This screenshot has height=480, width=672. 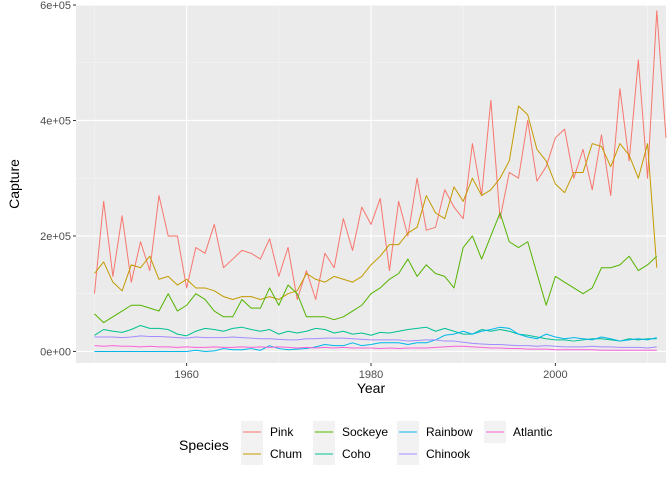 What do you see at coordinates (375, 342) in the screenshot?
I see `series-line-chinook` at bounding box center [375, 342].